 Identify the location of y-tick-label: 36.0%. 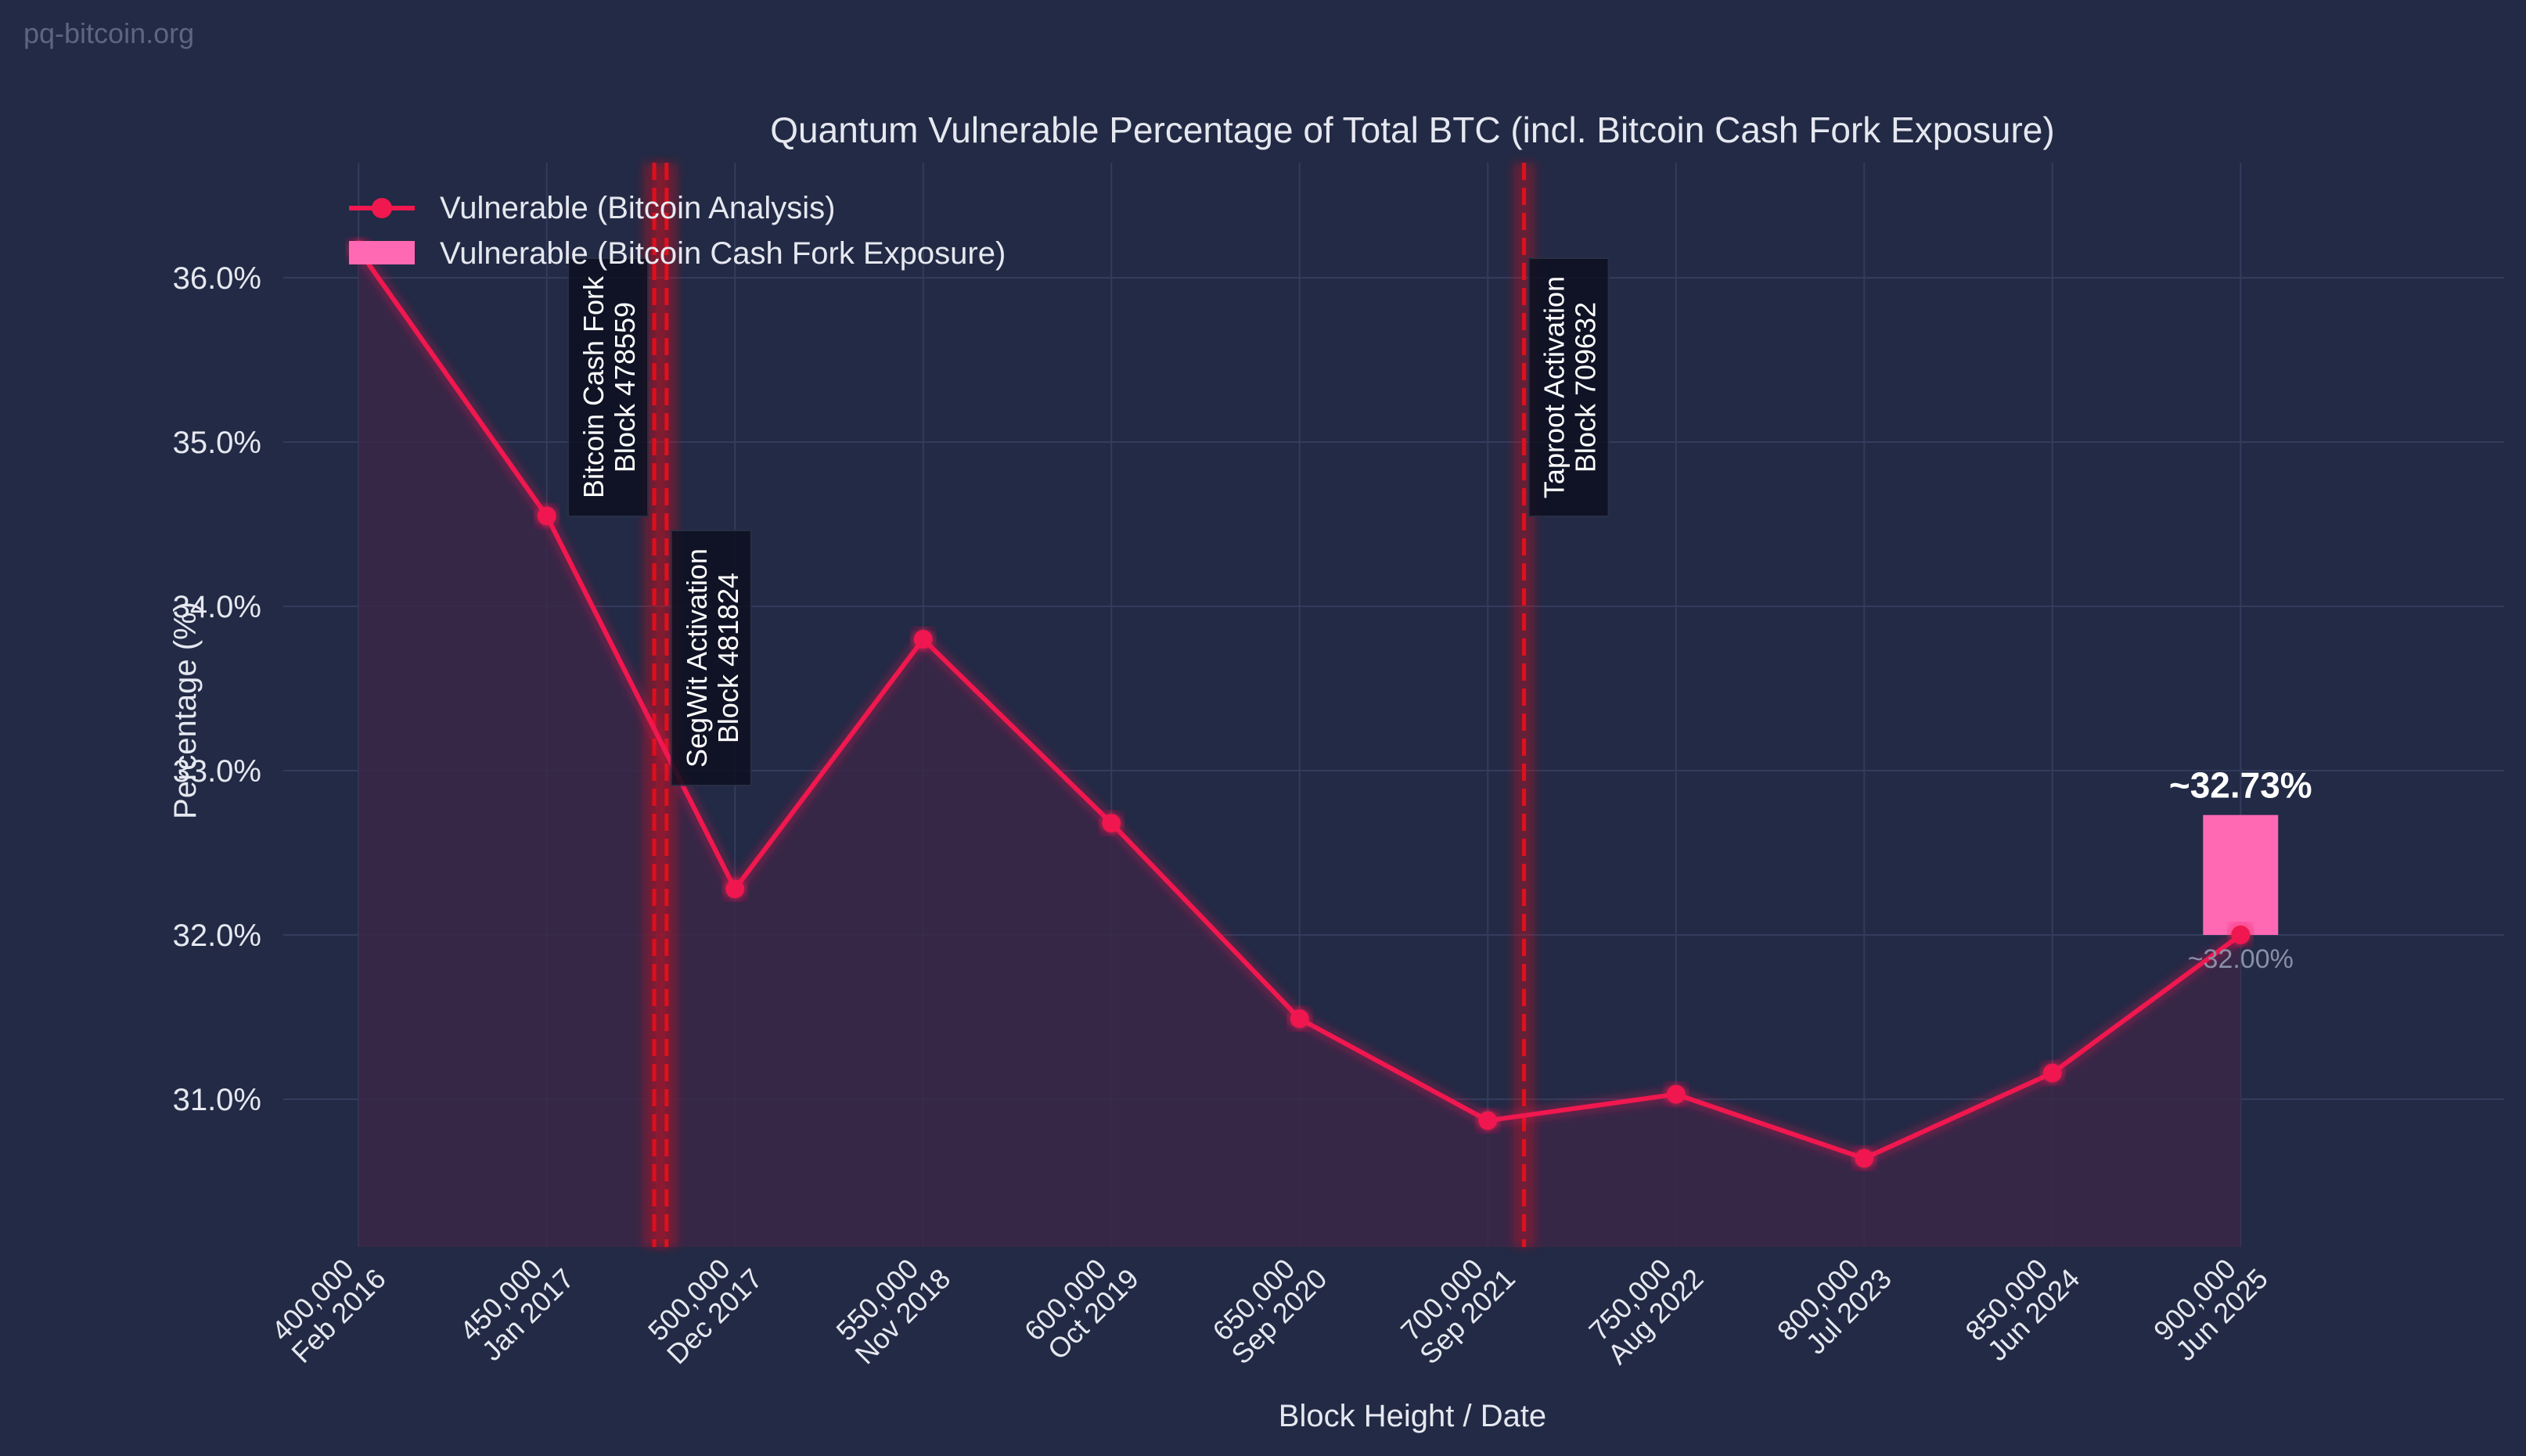
(217, 278).